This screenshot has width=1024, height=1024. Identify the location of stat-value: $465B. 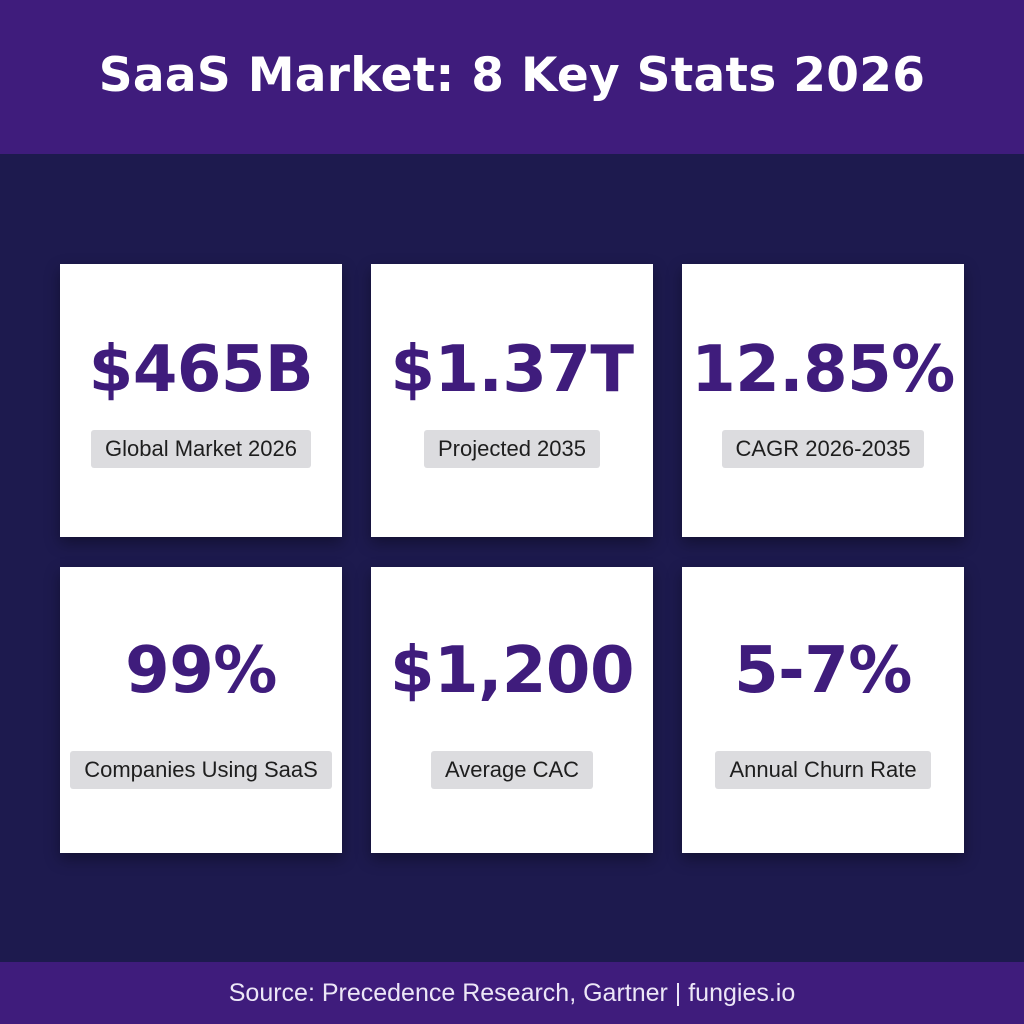
(201, 370).